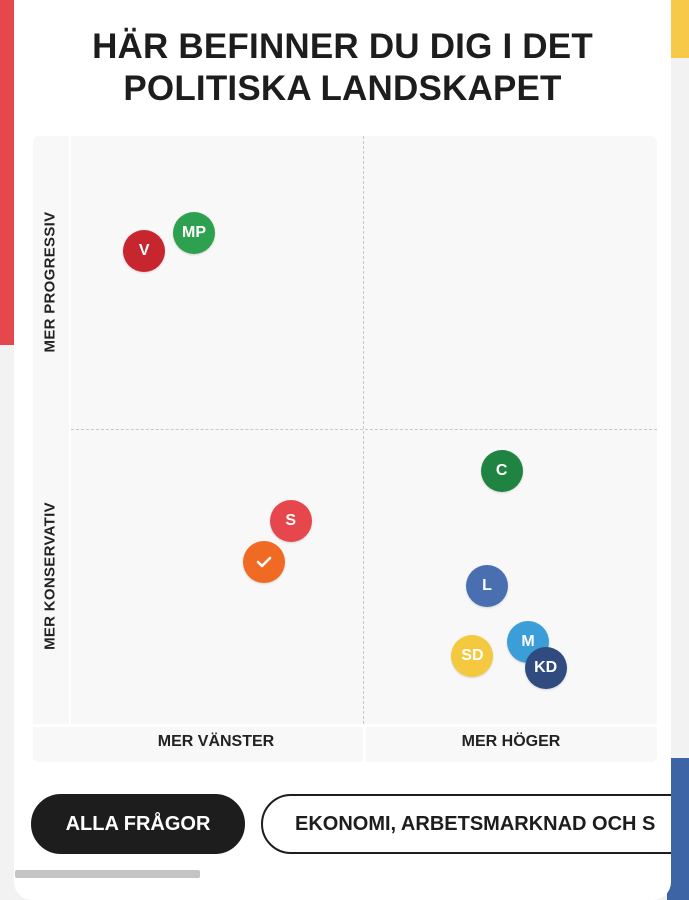 The width and height of the screenshot is (689, 900). I want to click on x-axis-label-right: MER HÖGER, so click(511, 741).